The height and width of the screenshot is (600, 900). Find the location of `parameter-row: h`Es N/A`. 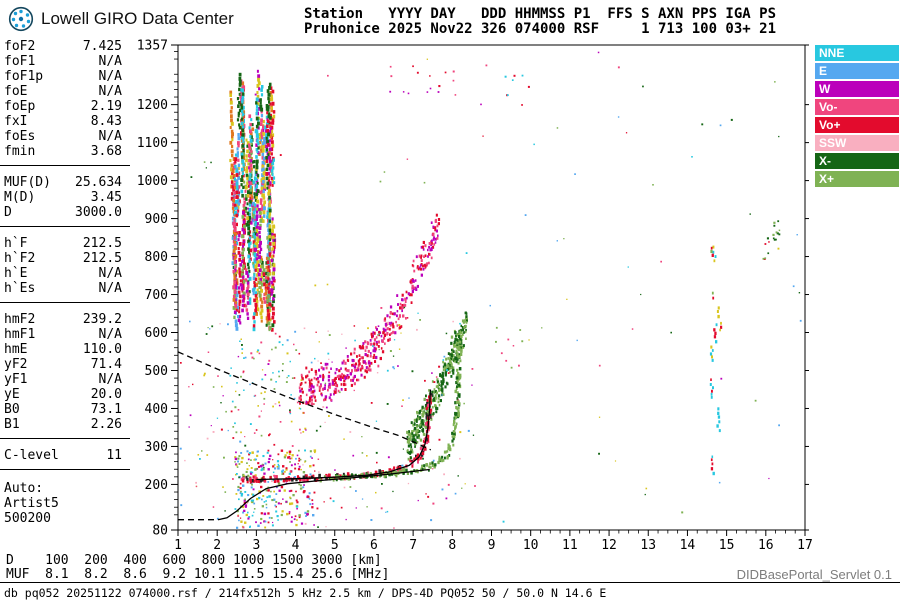

parameter-row: h`Es N/A is located at coordinates (65, 288).